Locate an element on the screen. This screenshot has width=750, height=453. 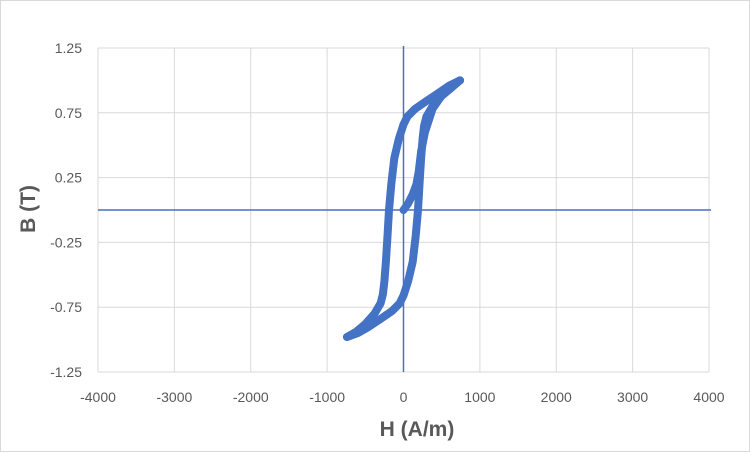
x-tick-label: -4000 is located at coordinates (98, 397).